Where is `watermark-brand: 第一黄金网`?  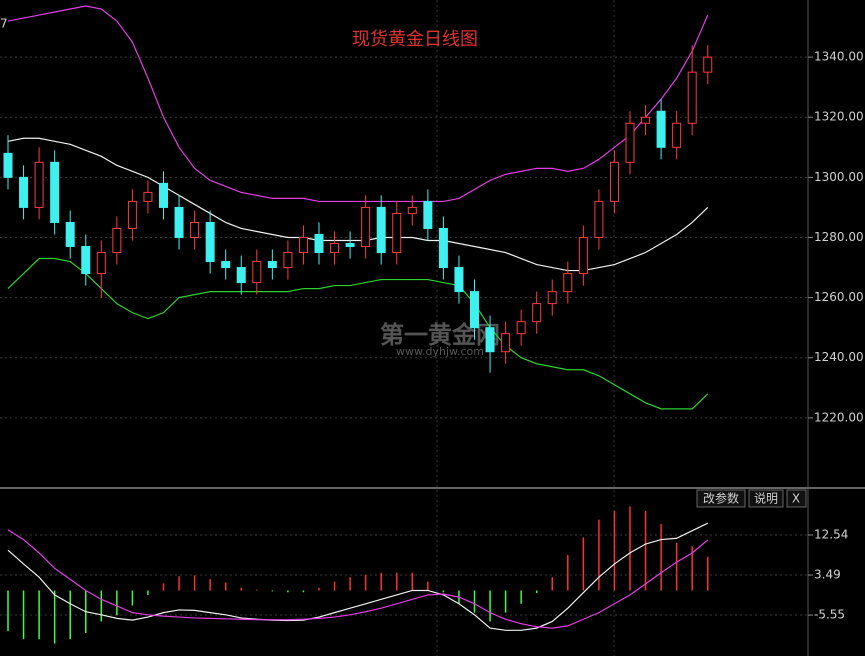 watermark-brand: 第一黄金网 is located at coordinates (440, 335).